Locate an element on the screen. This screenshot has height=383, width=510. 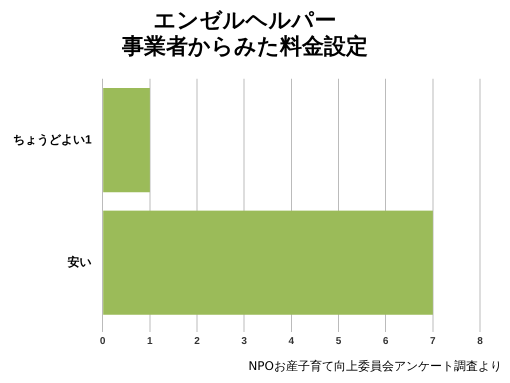
x-tick-label: 6 is located at coordinates (385, 341).